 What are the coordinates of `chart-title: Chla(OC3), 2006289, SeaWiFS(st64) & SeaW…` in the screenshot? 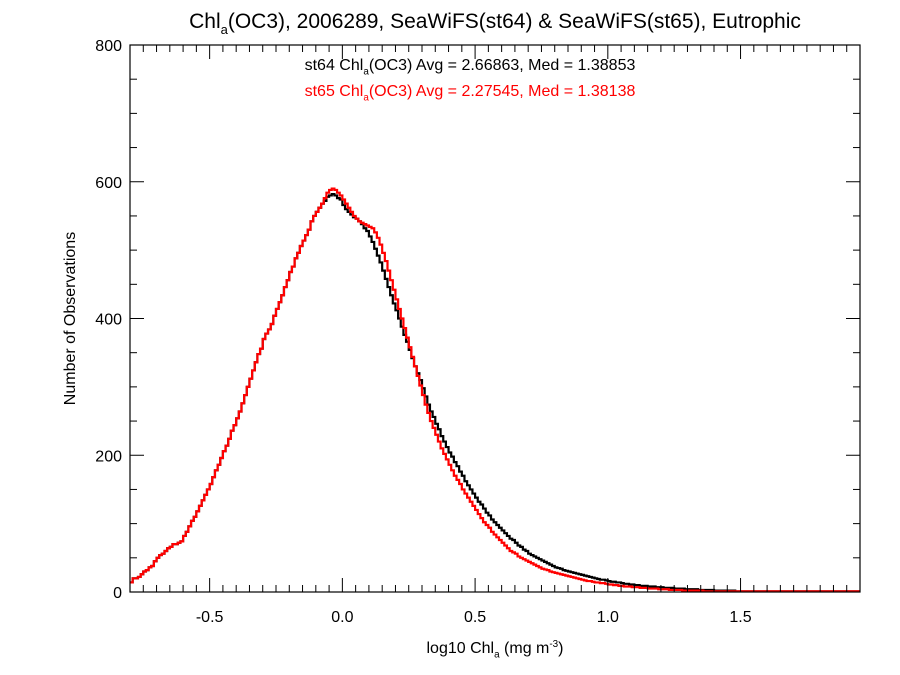 It's located at (495, 23).